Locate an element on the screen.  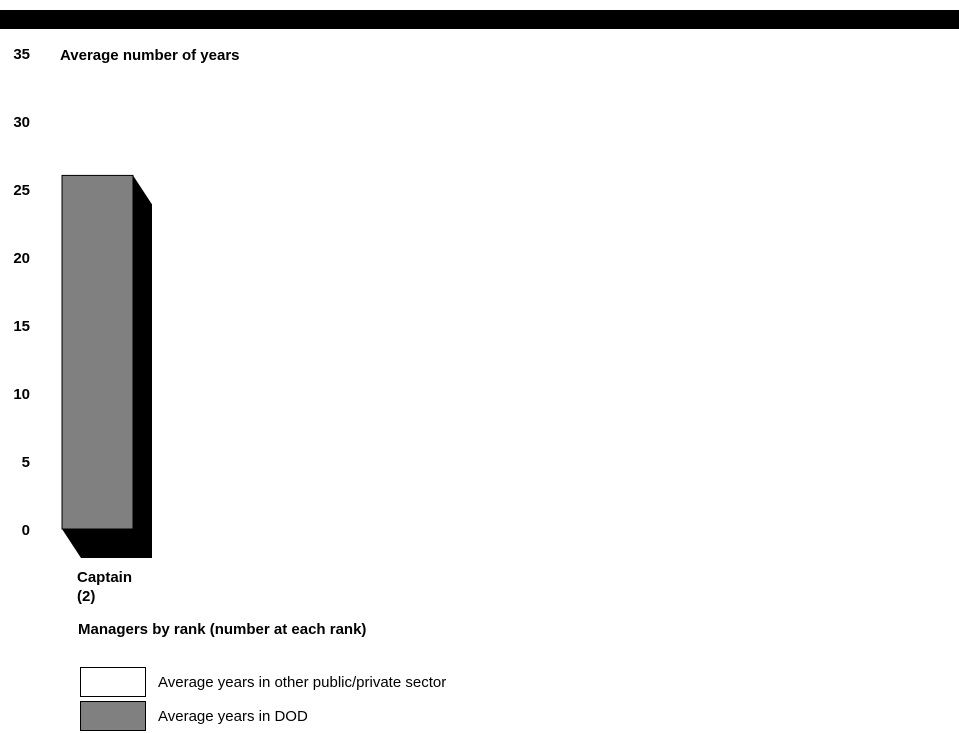
y-tick-label-15: 15 is located at coordinates (21, 326).